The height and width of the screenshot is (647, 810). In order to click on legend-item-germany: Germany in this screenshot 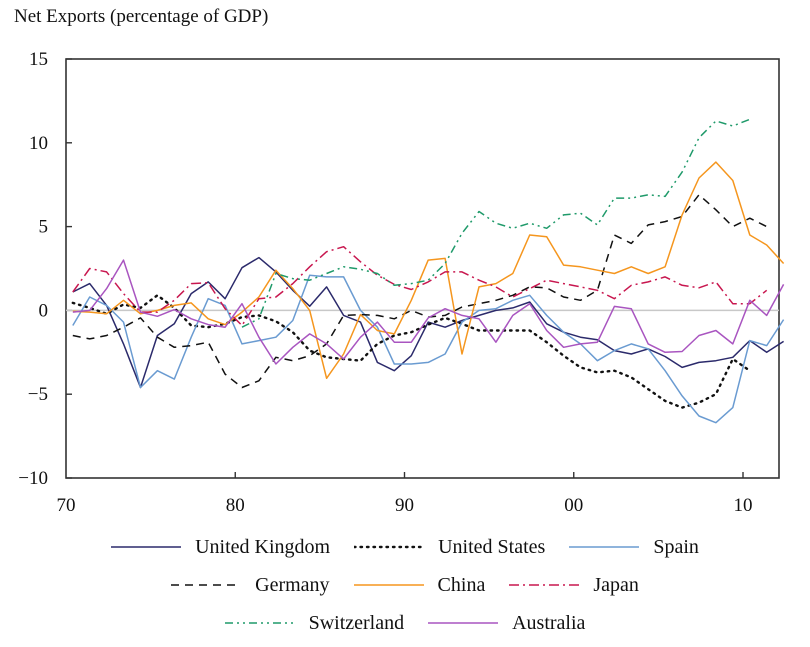, I will do `click(250, 585)`.